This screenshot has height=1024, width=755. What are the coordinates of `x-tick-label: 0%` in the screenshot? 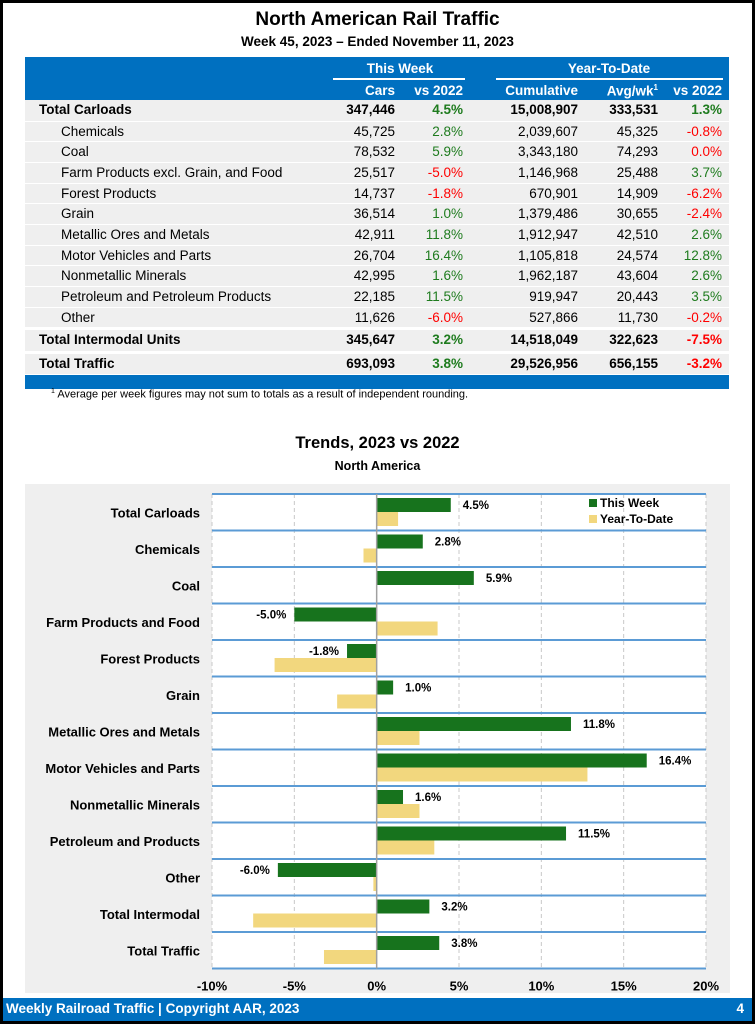 It's located at (376, 986).